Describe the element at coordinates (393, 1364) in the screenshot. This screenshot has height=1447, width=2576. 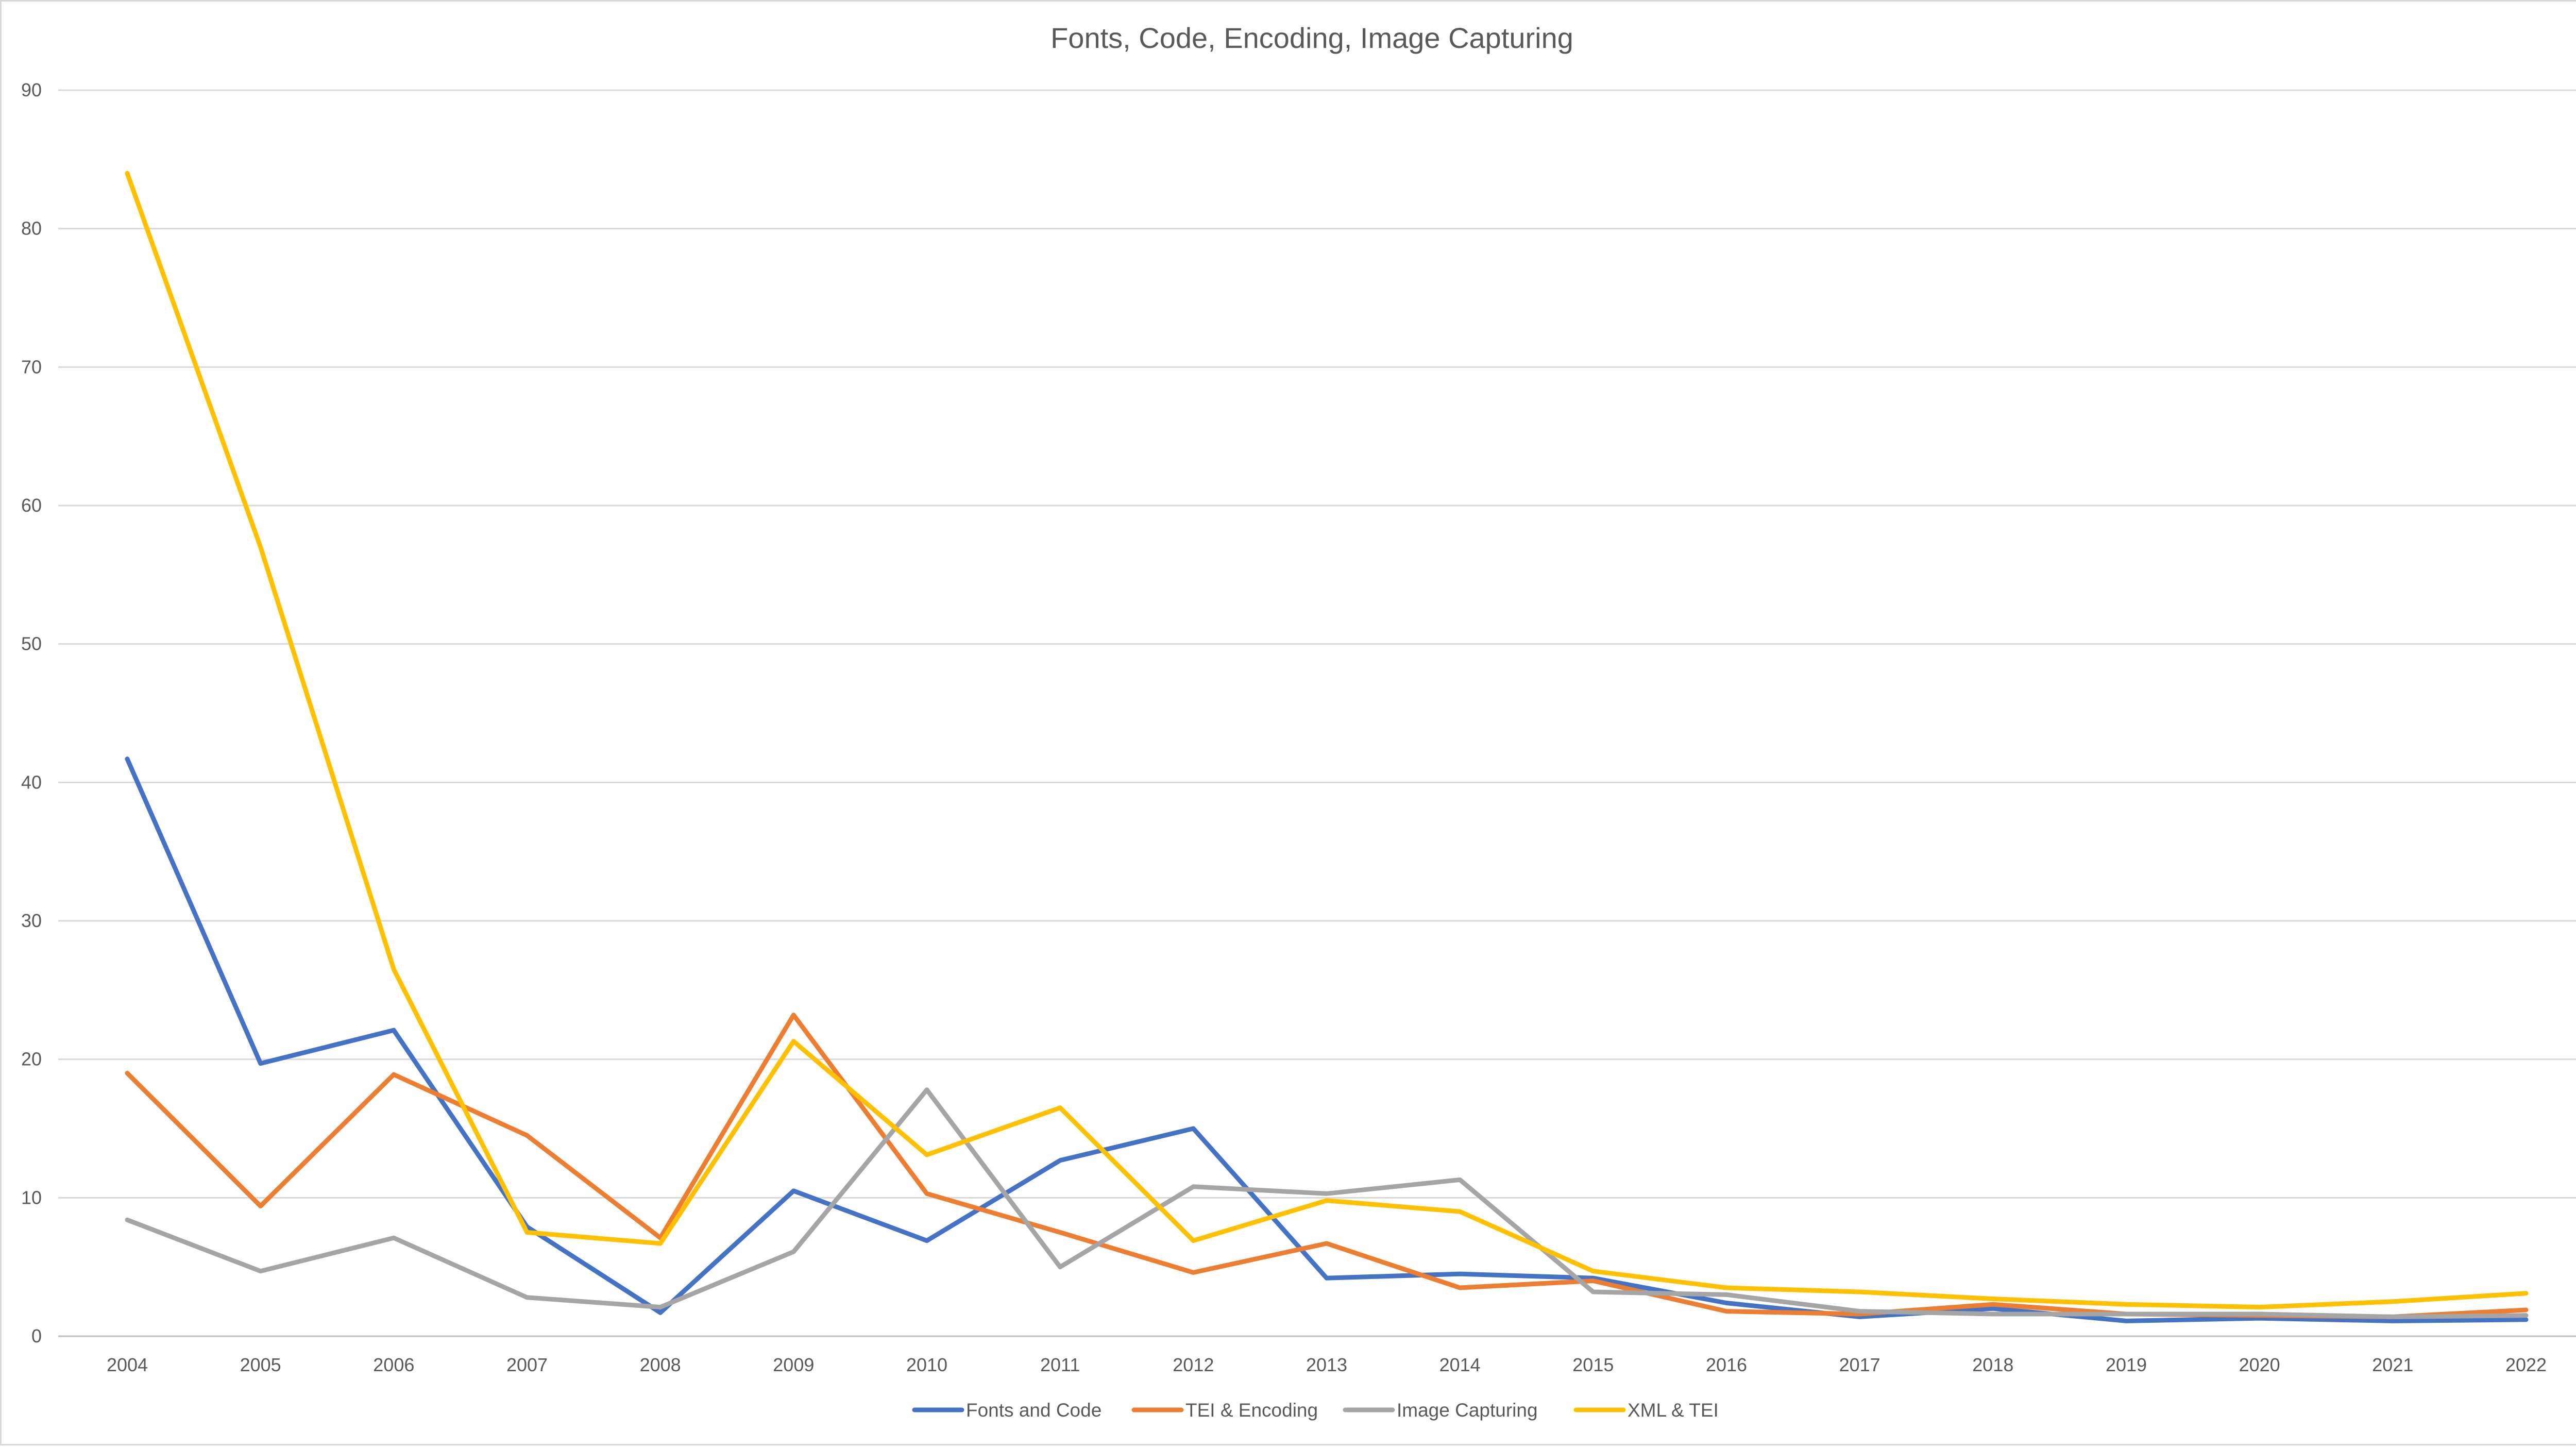
I see `x-tick-label: 2006` at that location.